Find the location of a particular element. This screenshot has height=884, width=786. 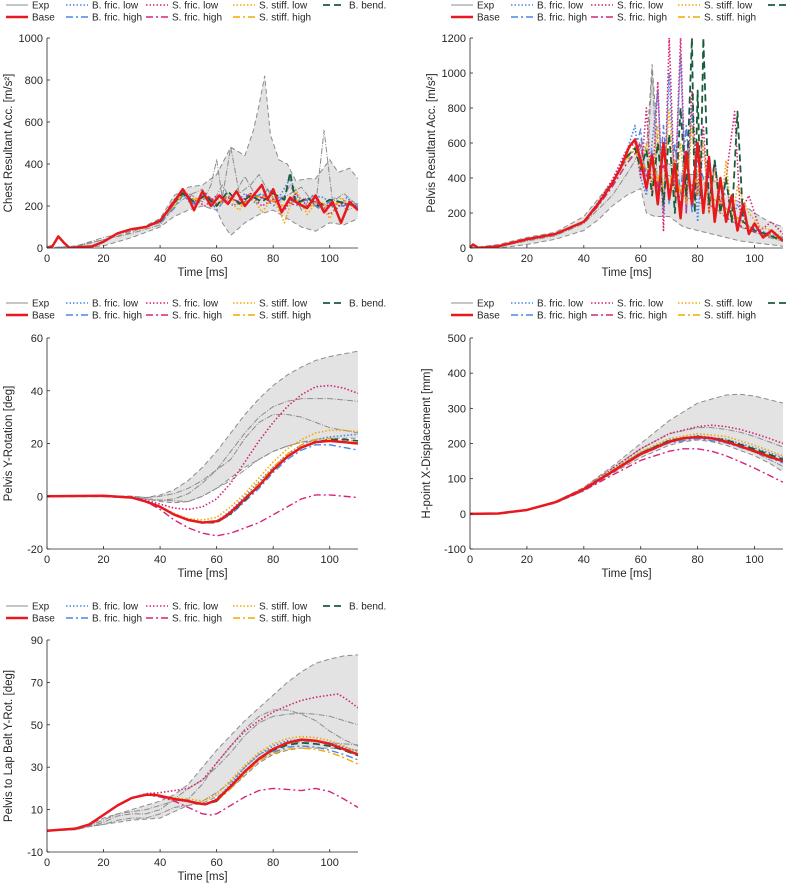

y-tick-label: 70 is located at coordinates (37, 683).